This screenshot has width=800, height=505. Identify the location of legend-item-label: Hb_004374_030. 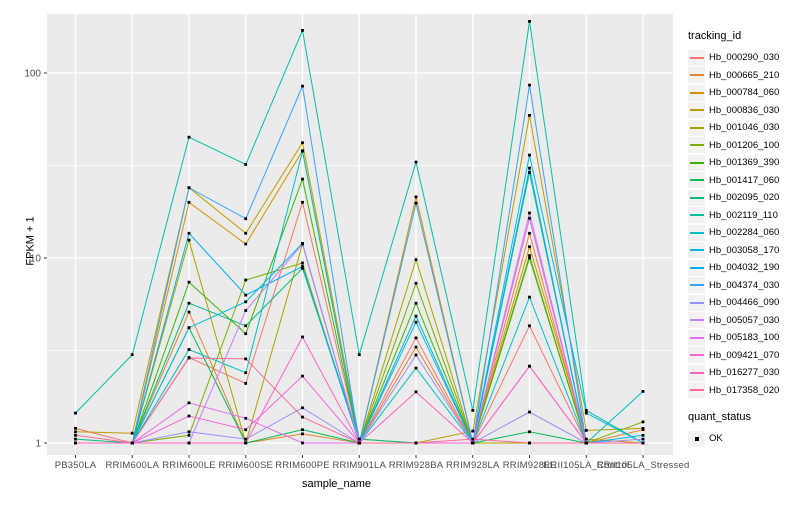
(744, 285).